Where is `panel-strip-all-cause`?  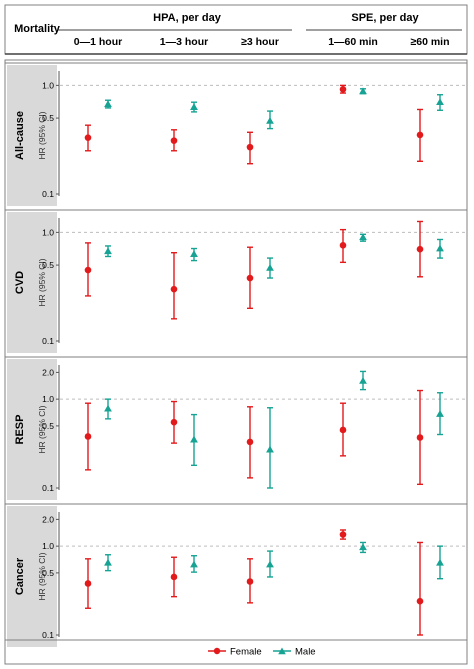 panel-strip-all-cause is located at coordinates (32, 135).